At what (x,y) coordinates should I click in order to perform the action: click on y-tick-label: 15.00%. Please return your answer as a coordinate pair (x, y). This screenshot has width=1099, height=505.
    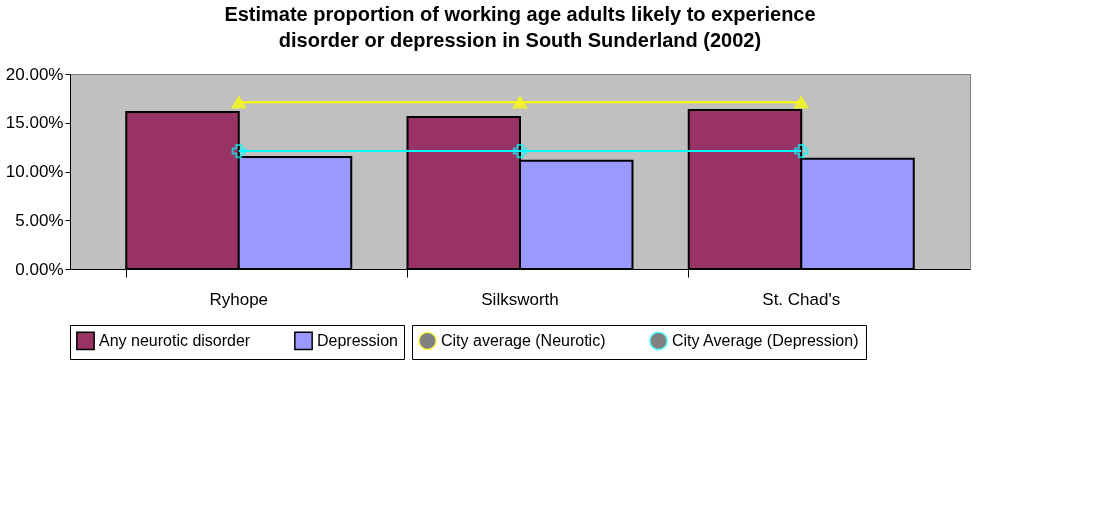
    Looking at the image, I should click on (34, 123).